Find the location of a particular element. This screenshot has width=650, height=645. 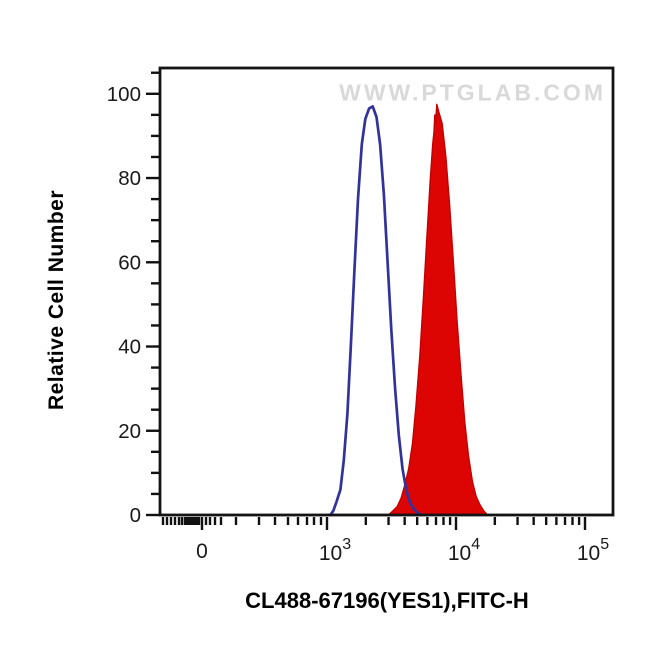

x-axis-title: CL488-67196(YES1),FITC-H is located at coordinates (387, 600).